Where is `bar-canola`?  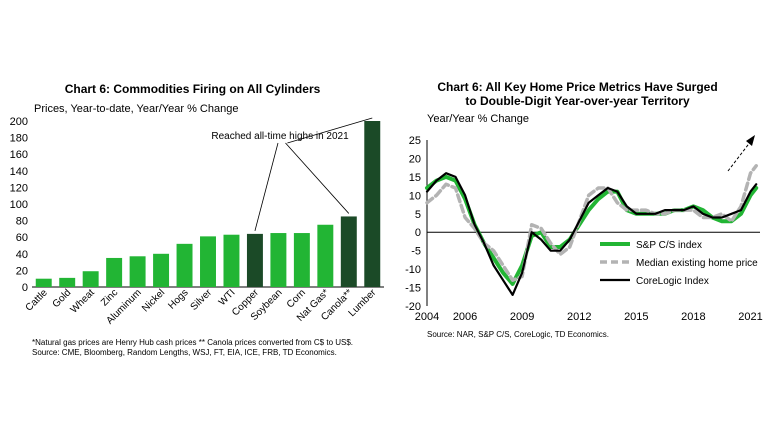
bar-canola is located at coordinates (348, 251).